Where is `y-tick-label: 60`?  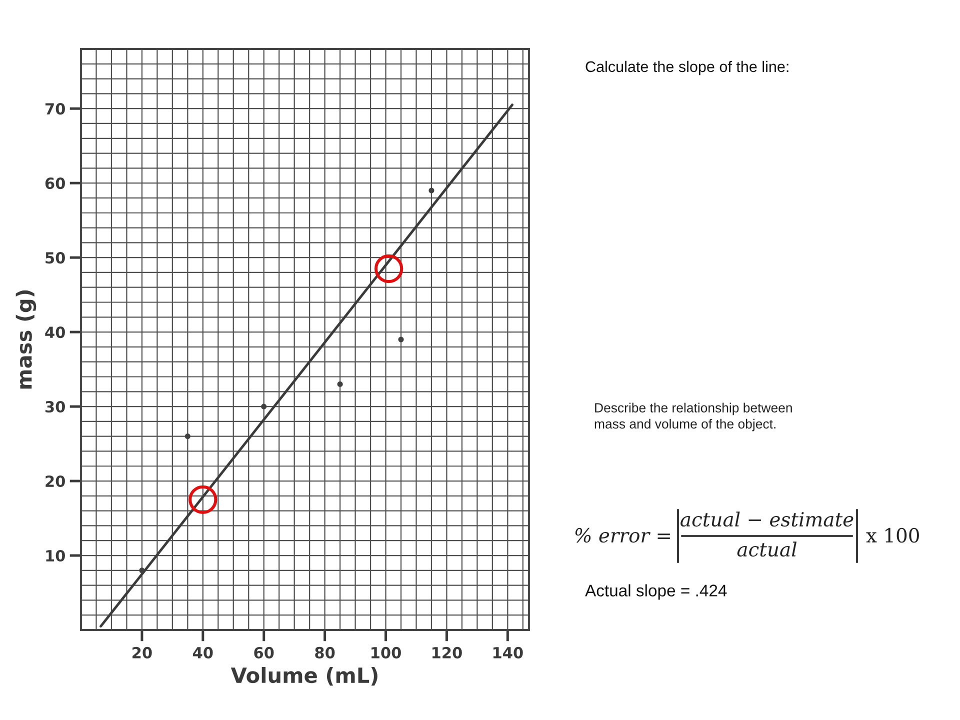
y-tick-label: 60 is located at coordinates (55, 184).